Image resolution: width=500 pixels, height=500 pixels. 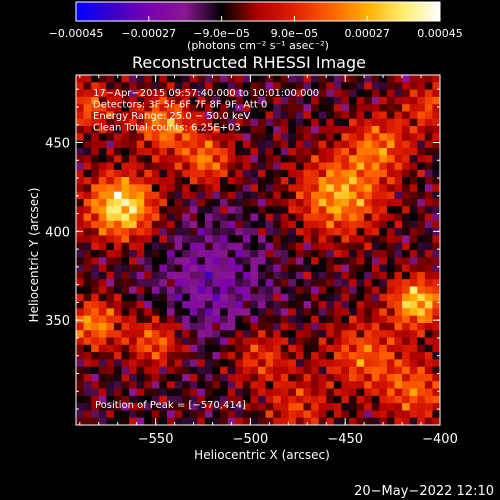 I want to click on annotation-line: Clean Total counts: 6.25E+03, so click(x=167, y=128).